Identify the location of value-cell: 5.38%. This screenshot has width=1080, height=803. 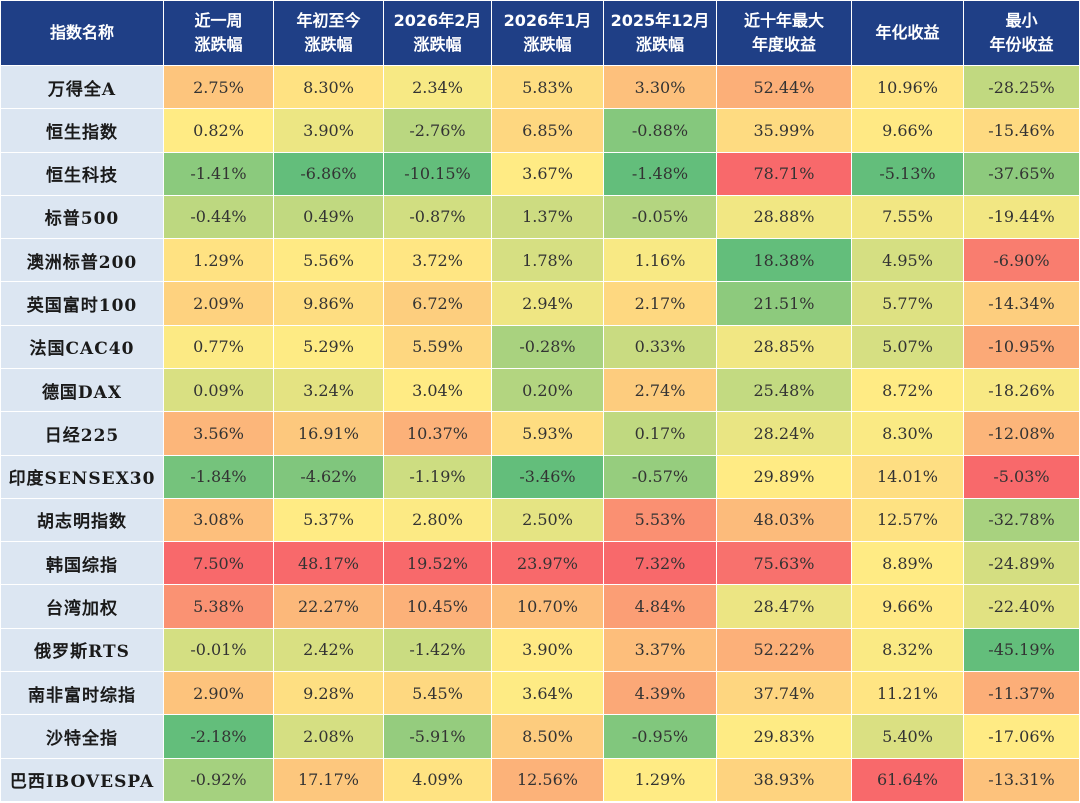
(218, 606).